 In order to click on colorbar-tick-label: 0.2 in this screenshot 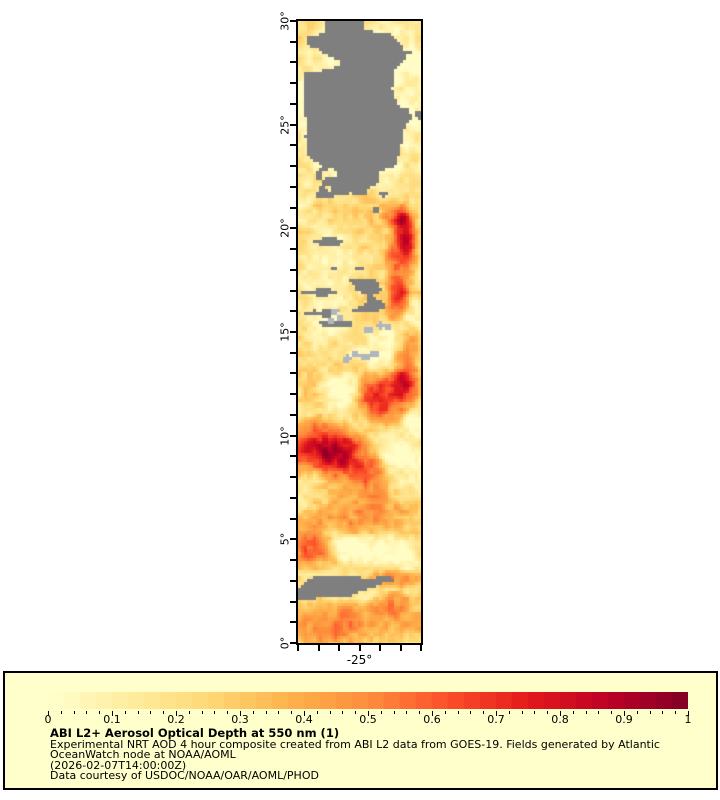, I will do `click(176, 719)`.